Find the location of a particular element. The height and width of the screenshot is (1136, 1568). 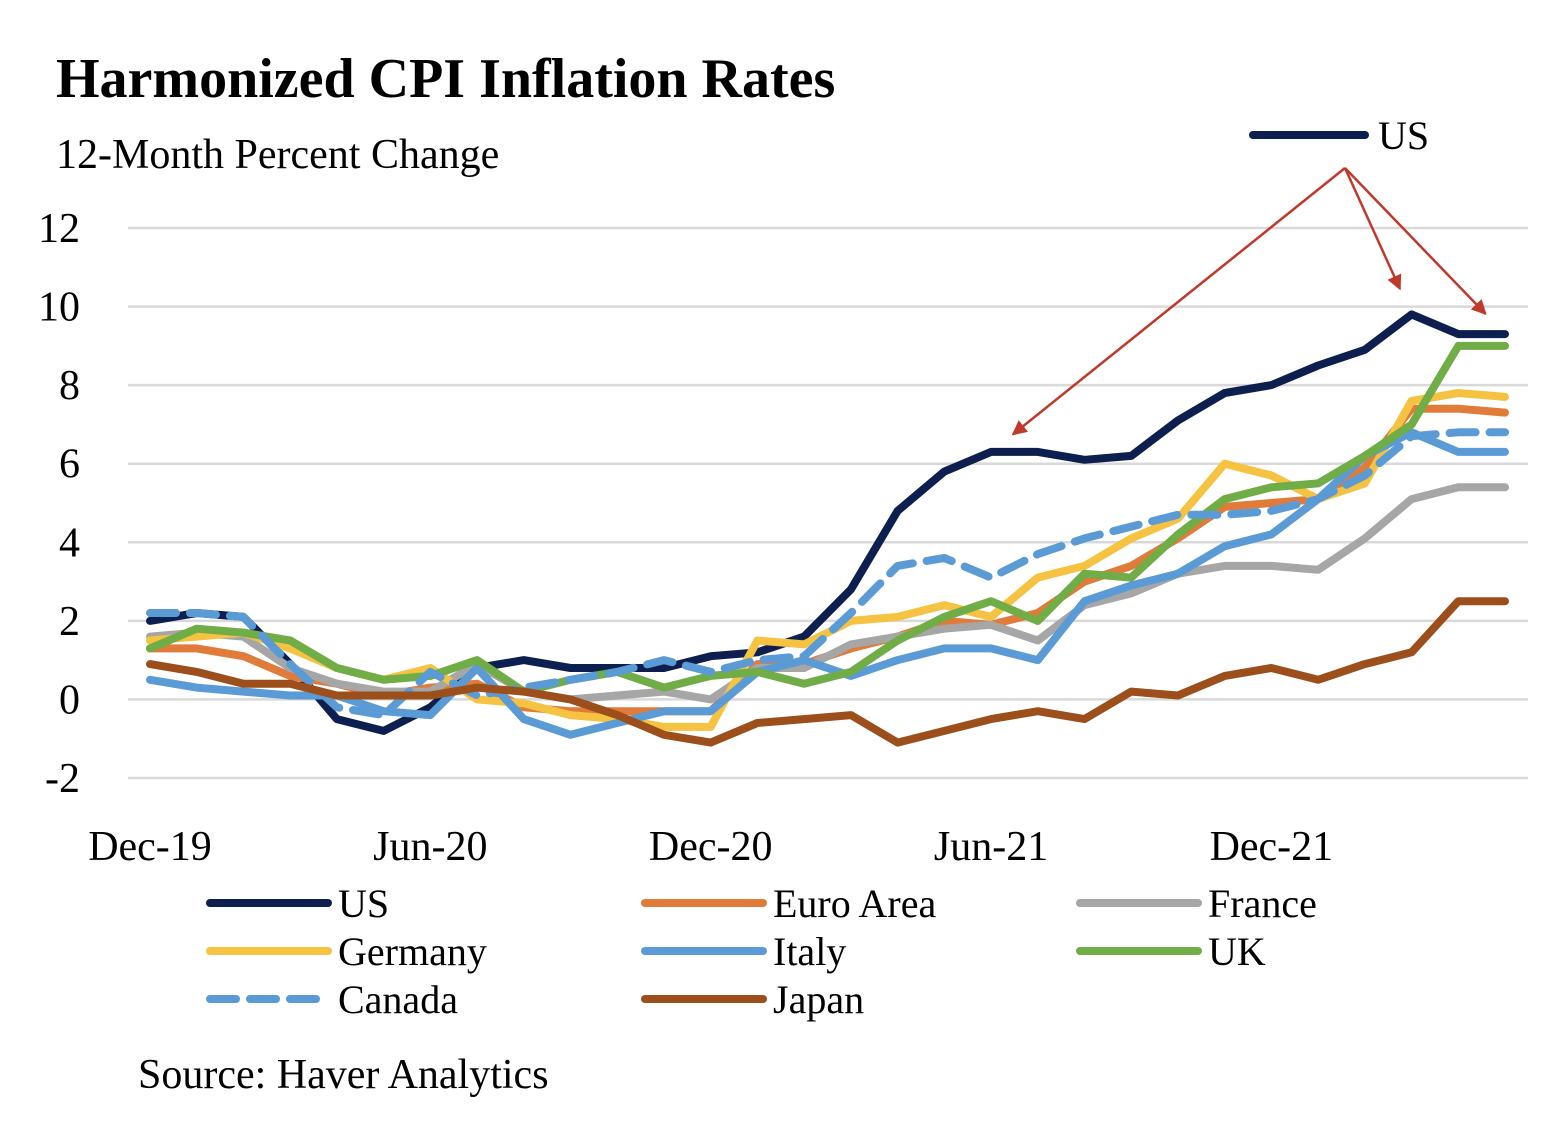

y-tick-label: 0 is located at coordinates (69, 700).